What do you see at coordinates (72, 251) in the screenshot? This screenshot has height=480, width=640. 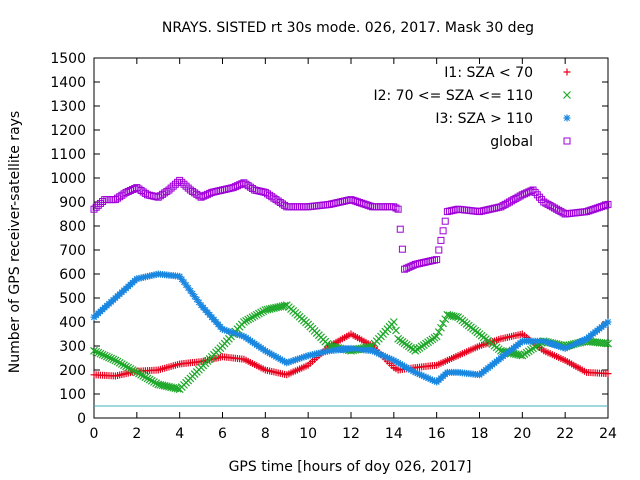 I see `y-tick-label: 700` at bounding box center [72, 251].